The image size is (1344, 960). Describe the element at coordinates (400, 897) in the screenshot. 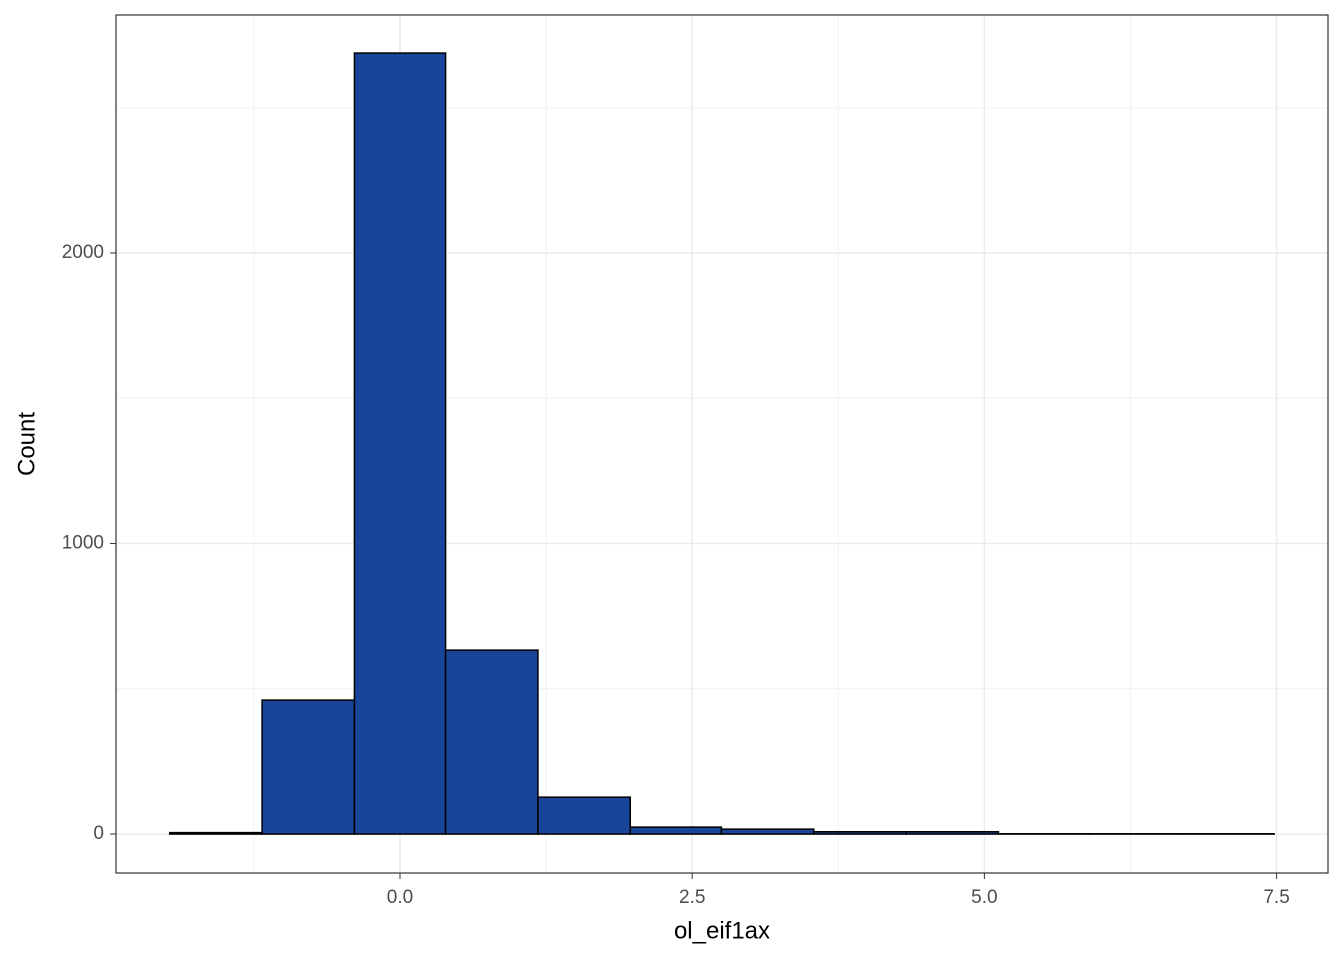

I see `x-tick-label: 0.0` at that location.